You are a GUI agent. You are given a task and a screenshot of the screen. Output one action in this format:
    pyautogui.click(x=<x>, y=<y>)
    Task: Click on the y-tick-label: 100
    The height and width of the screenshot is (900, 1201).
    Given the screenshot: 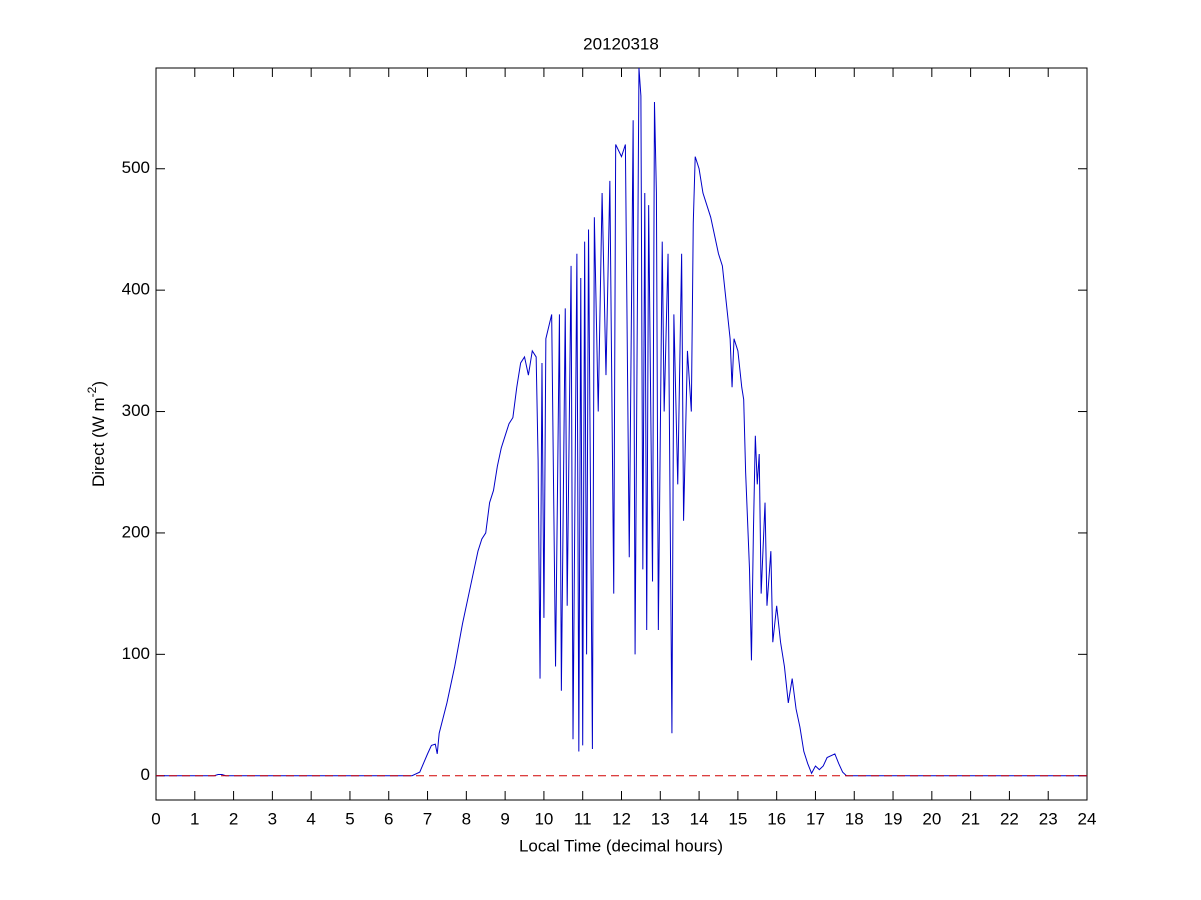 What is the action you would take?
    pyautogui.click(x=136, y=653)
    